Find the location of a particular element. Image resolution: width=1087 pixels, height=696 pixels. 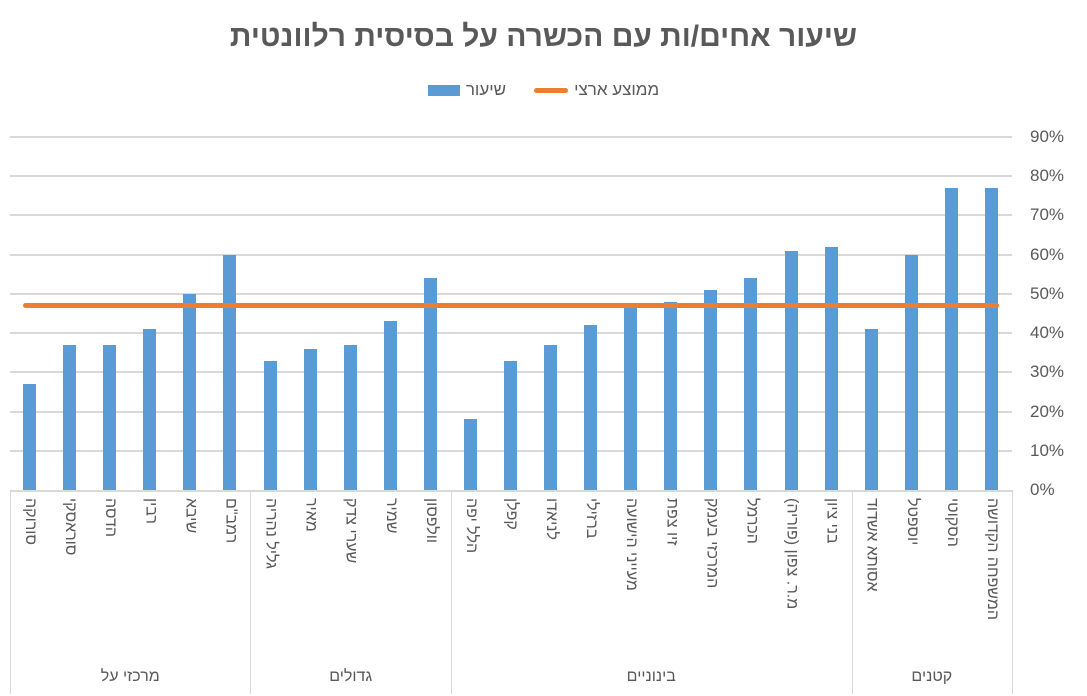

y-tick-label: 40% is located at coordinates (1047, 333).